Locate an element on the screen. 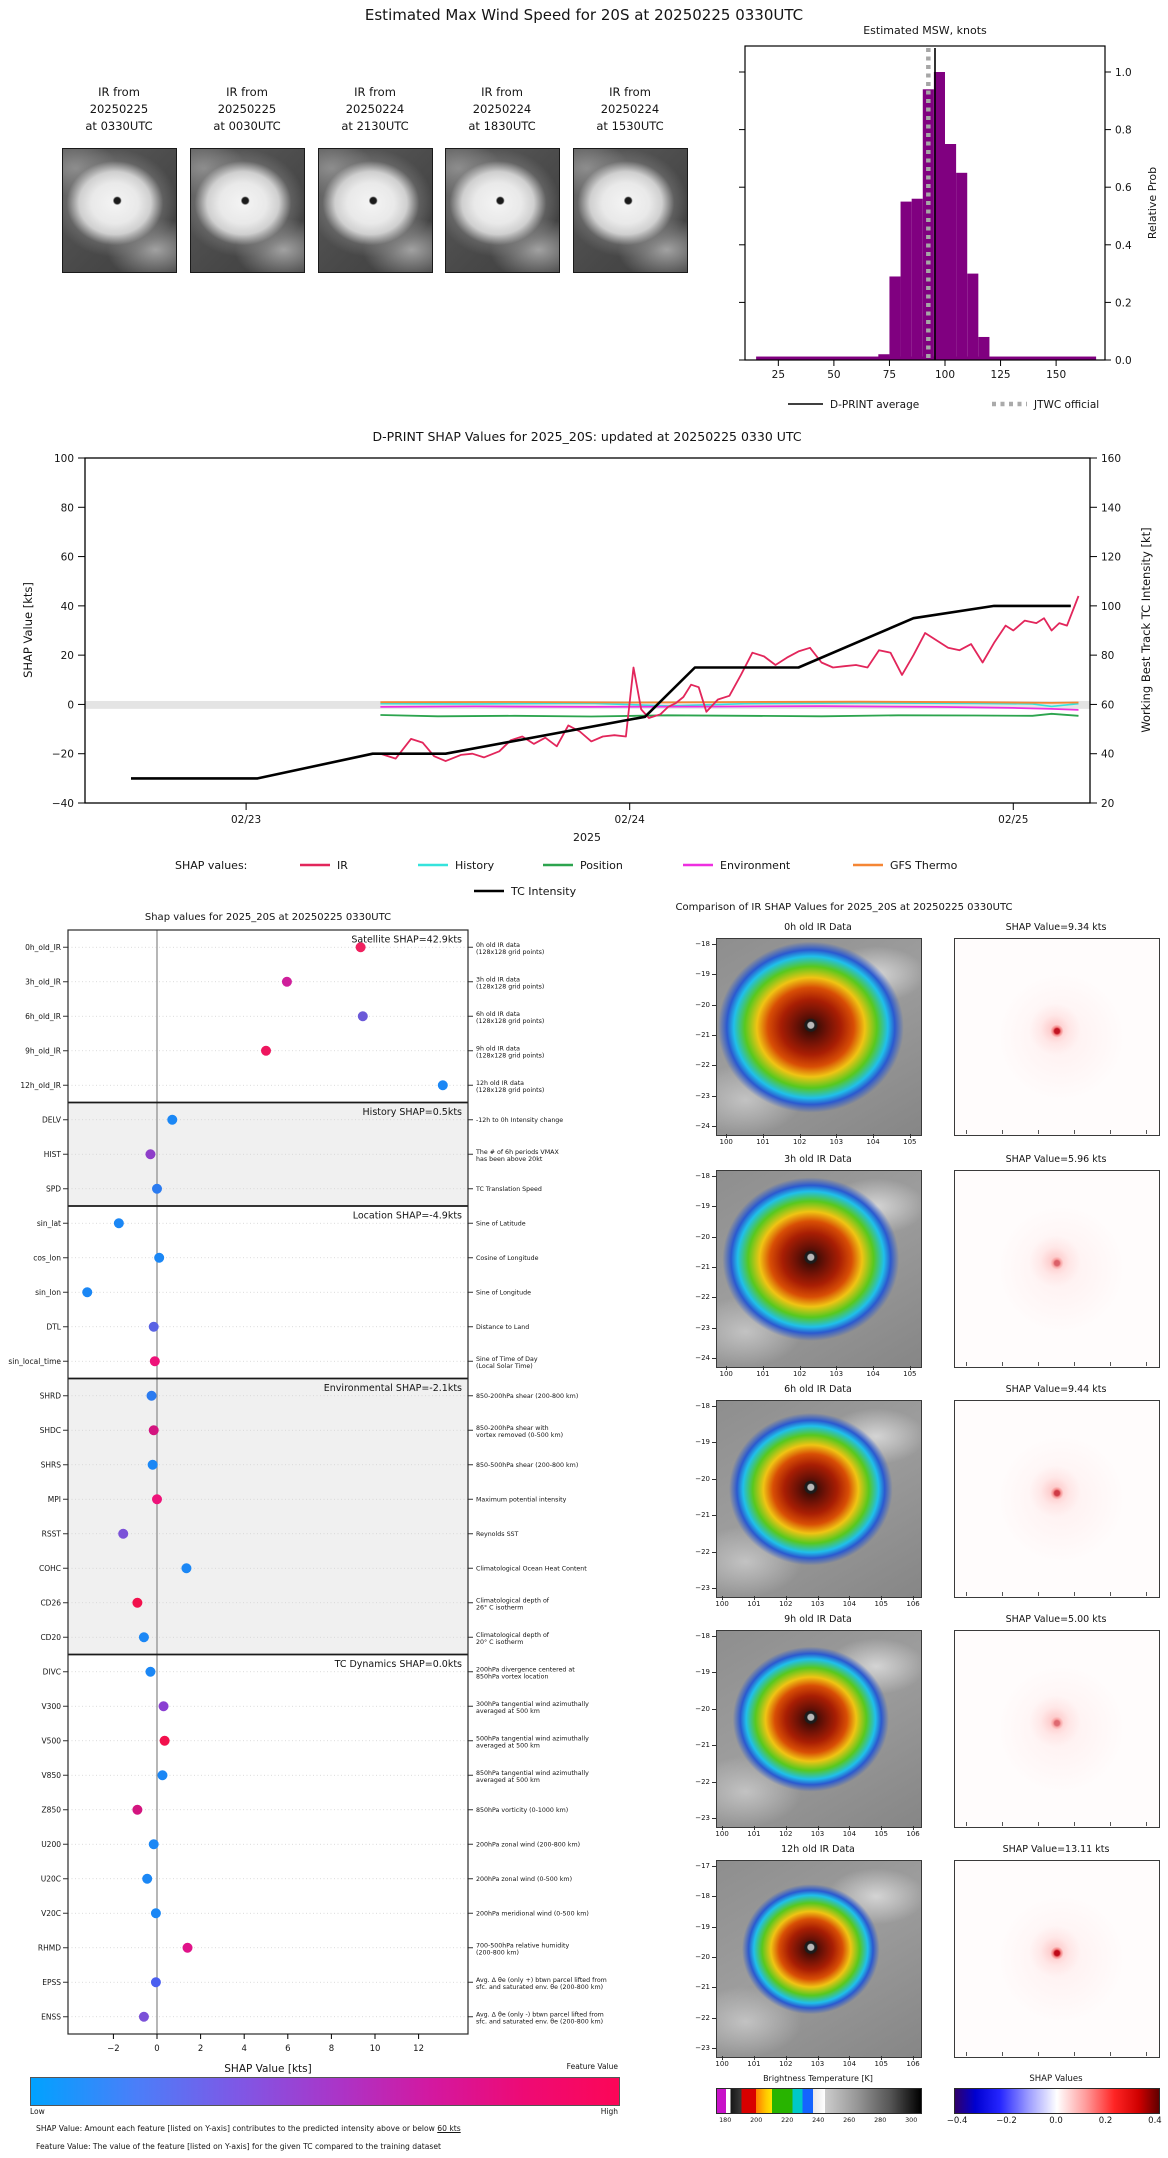 The height and width of the screenshot is (2158, 1168). ir-data-title: 12h old IR Data is located at coordinates (818, 1849).